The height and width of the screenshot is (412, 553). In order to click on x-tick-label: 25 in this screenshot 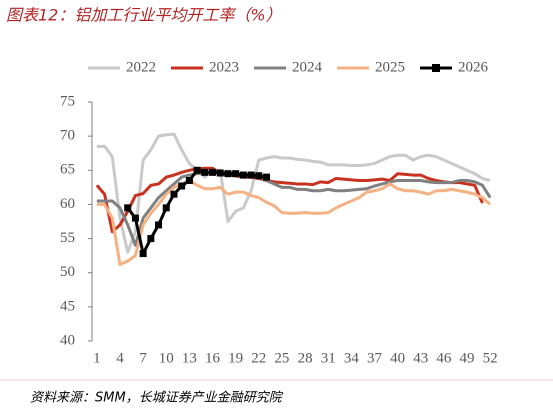, I will do `click(281, 358)`.